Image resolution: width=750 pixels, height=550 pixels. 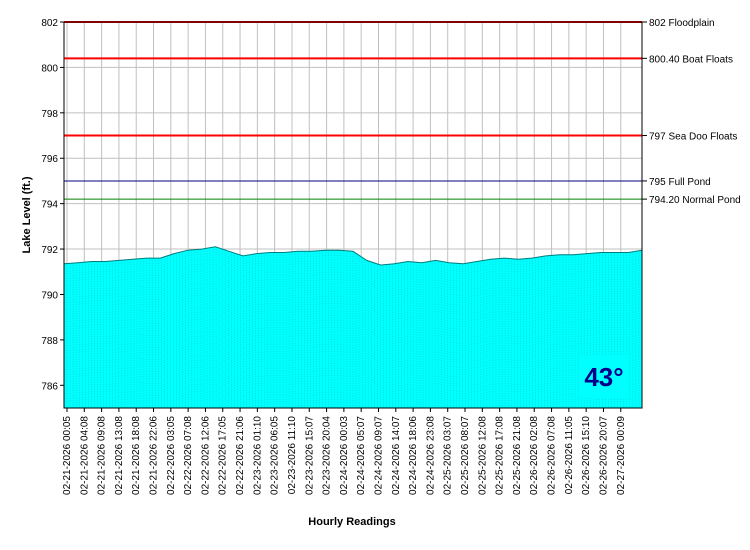 What do you see at coordinates (49, 68) in the screenshot?
I see `y-tick-label: 800` at bounding box center [49, 68].